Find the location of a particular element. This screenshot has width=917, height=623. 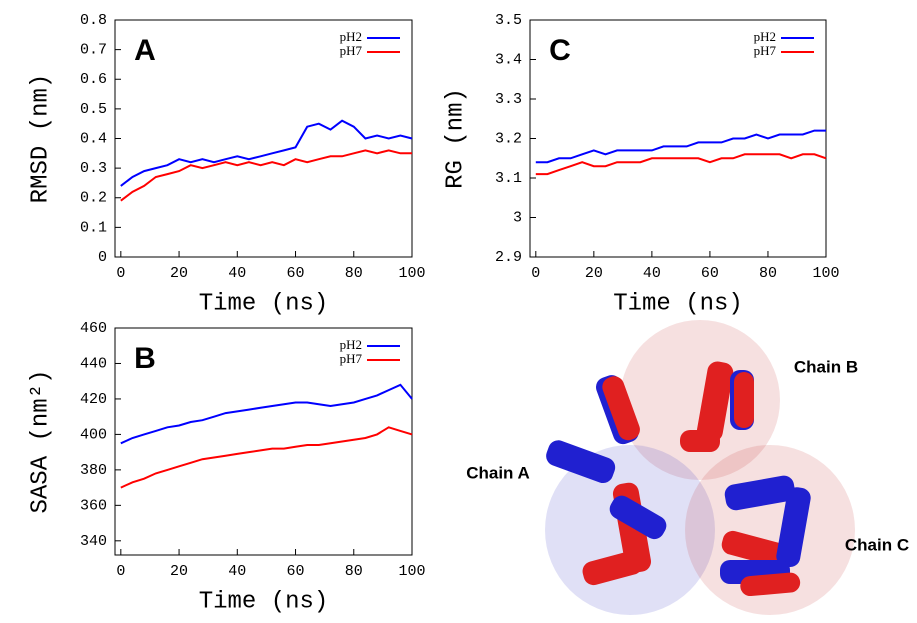

y-tick-label: 440 is located at coordinates (93, 363).